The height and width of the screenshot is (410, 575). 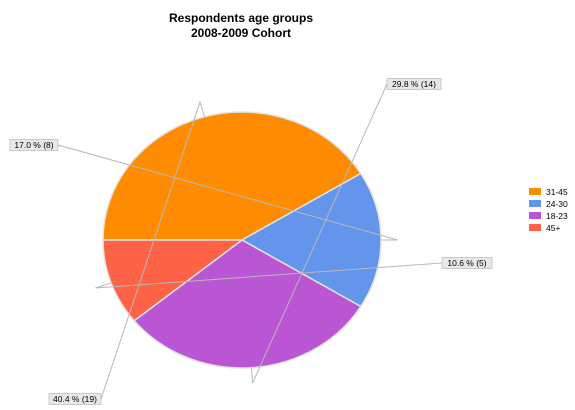 I want to click on legend-item-31-45: 31-45, so click(x=548, y=192).